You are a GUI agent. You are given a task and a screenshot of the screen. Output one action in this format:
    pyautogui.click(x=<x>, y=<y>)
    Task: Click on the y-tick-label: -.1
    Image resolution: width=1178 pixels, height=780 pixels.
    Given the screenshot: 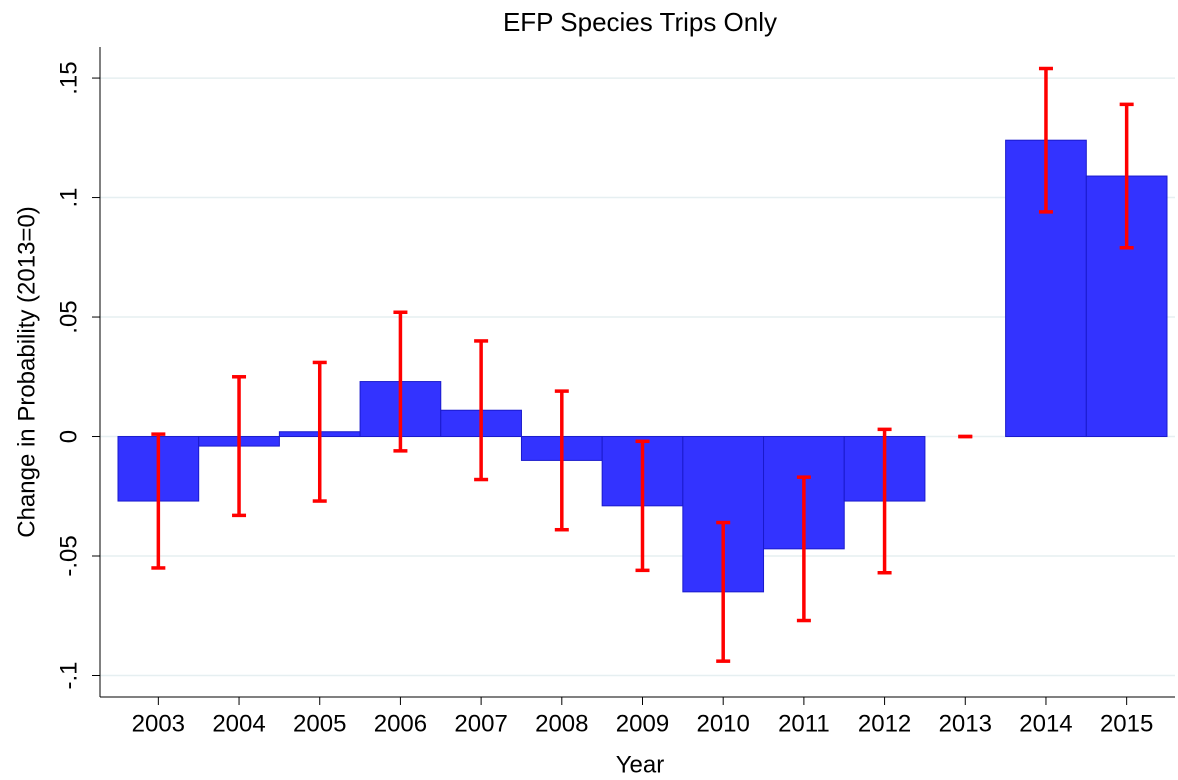 What is the action you would take?
    pyautogui.click(x=68, y=675)
    